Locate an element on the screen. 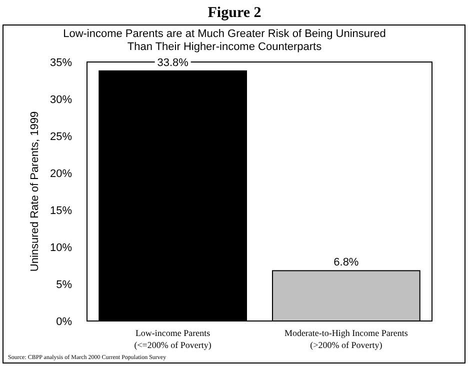 This screenshot has height=367, width=469. x-tick-label: Low-income Parents (<=200% of Poverty) is located at coordinates (173, 339).